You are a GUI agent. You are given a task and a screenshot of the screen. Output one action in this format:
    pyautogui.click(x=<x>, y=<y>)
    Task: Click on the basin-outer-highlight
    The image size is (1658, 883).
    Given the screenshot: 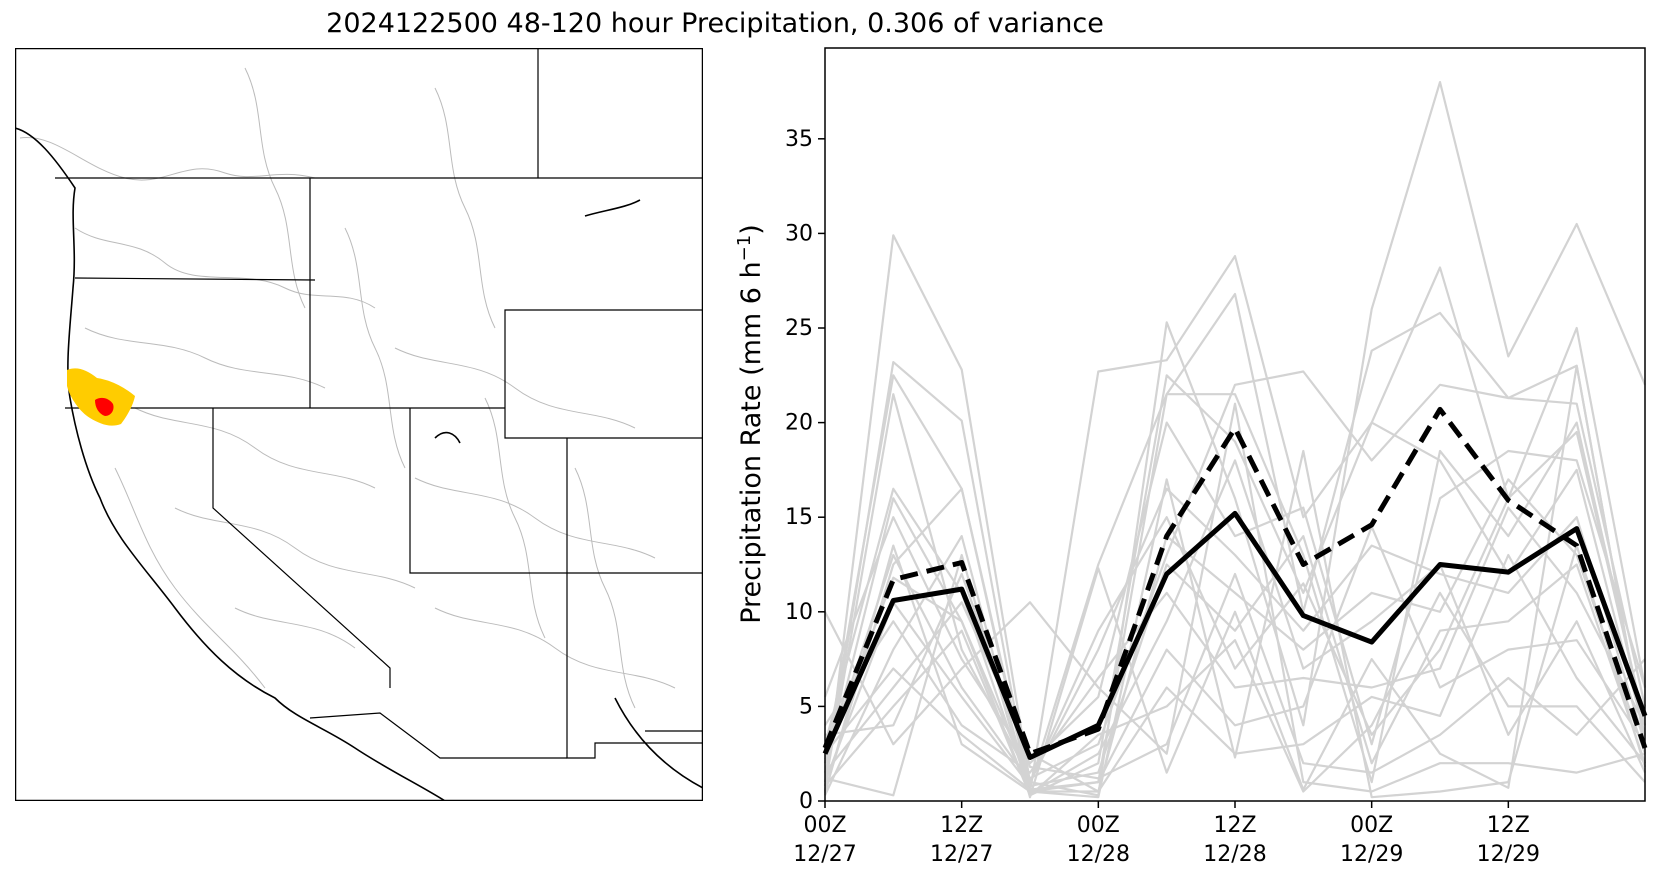 What is the action you would take?
    pyautogui.click(x=101, y=397)
    